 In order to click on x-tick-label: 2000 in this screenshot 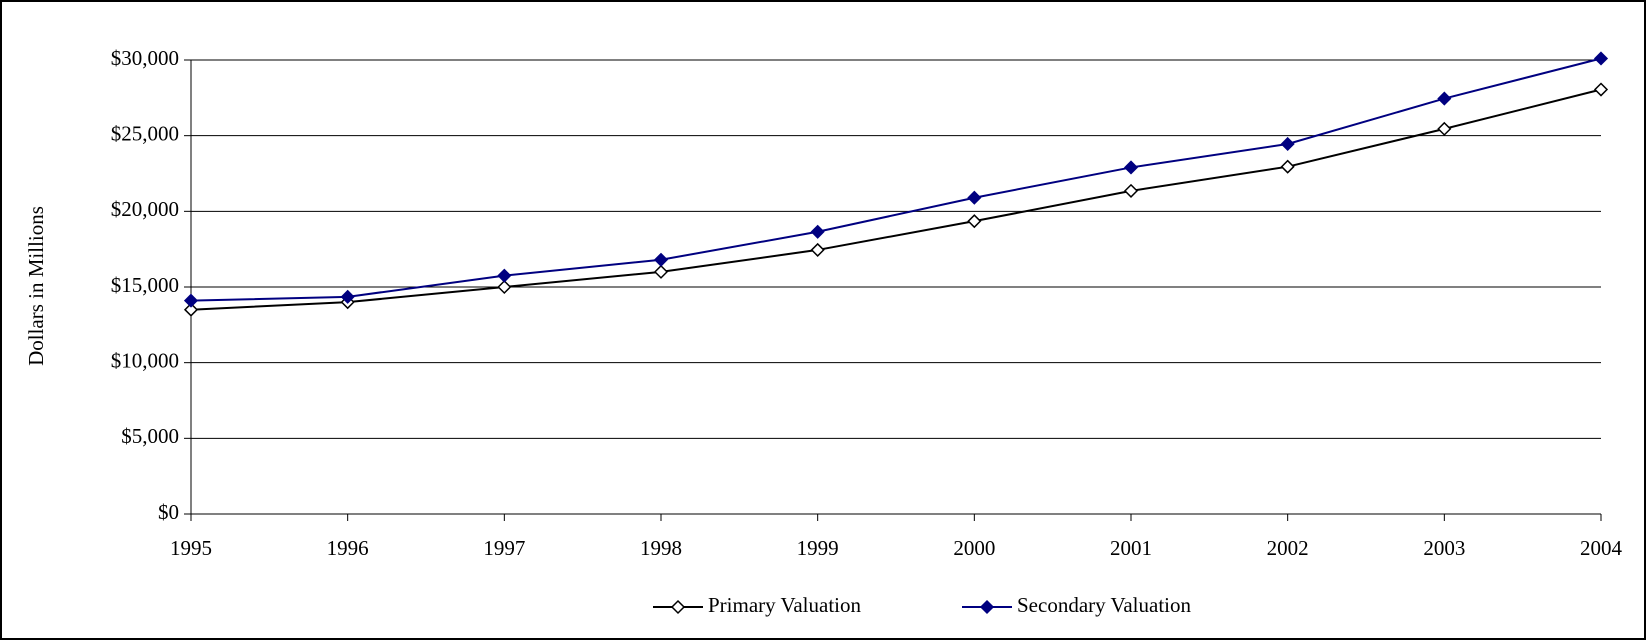, I will do `click(974, 548)`.